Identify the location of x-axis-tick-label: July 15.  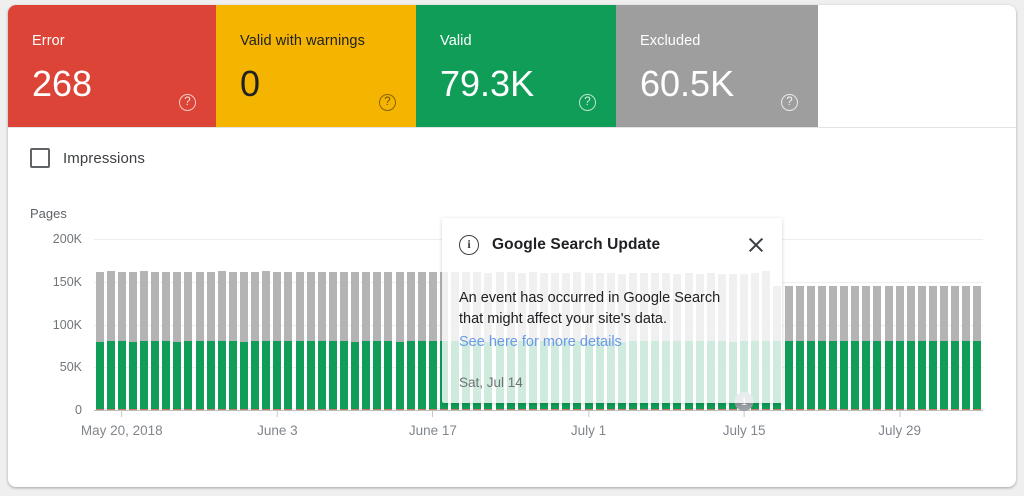
(744, 430).